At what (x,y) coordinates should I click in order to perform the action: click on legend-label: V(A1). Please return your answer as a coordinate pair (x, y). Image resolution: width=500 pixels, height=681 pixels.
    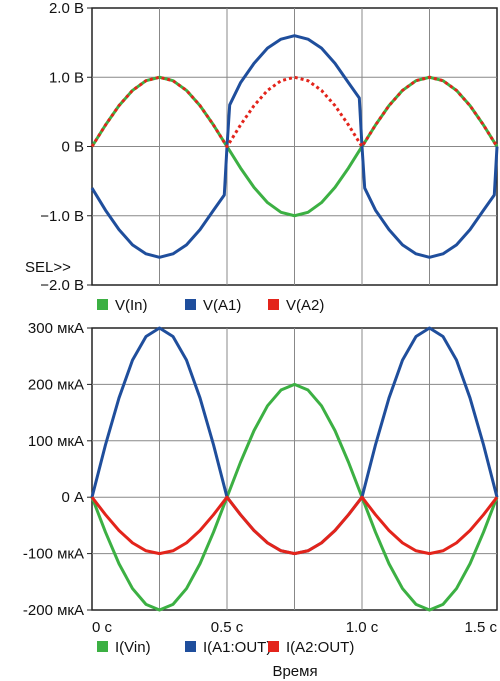
    Looking at the image, I should click on (222, 305).